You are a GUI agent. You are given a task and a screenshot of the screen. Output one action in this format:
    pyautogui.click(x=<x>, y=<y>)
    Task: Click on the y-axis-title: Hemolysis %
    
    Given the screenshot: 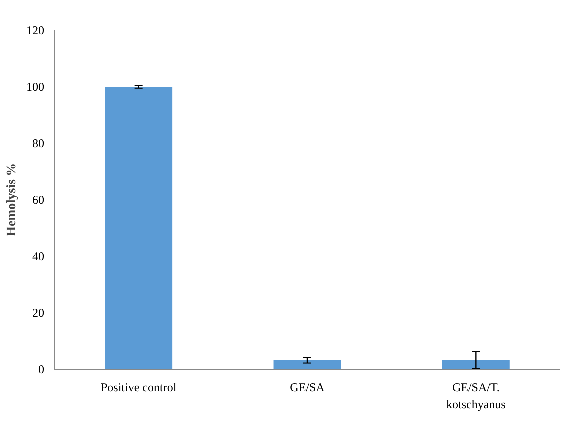 What is the action you would take?
    pyautogui.click(x=11, y=200)
    